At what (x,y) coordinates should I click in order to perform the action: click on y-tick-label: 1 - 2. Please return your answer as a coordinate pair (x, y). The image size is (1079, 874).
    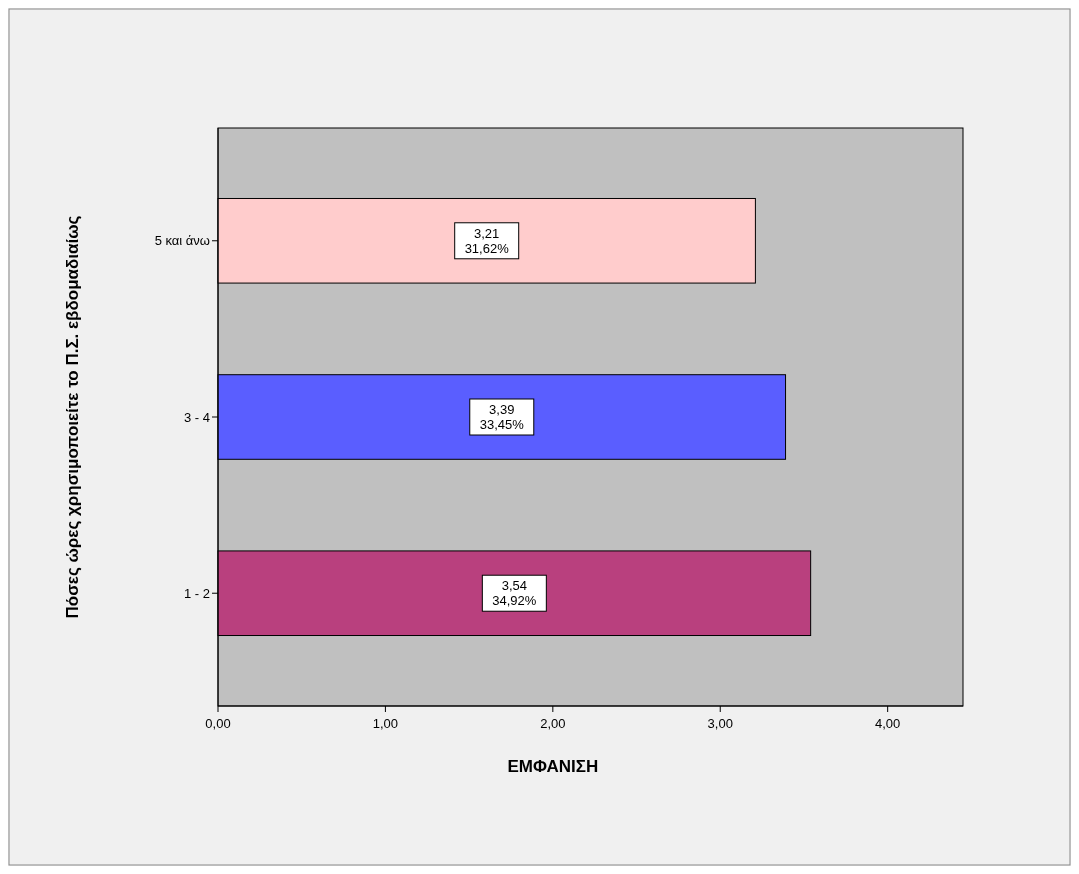
    Looking at the image, I should click on (196, 593).